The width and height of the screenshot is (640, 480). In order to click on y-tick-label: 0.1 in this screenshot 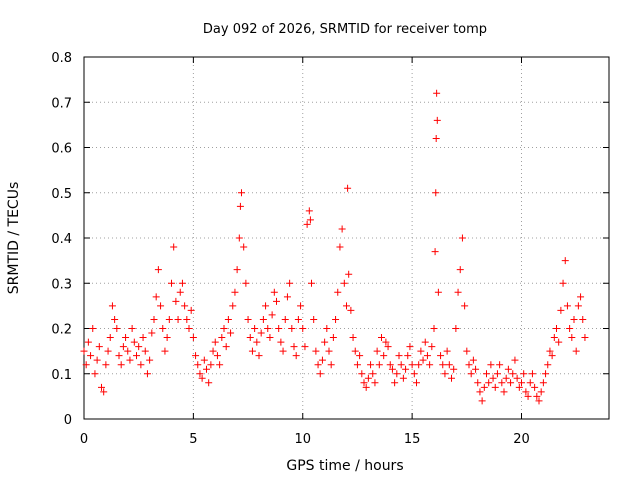, I will do `click(61, 375)`.